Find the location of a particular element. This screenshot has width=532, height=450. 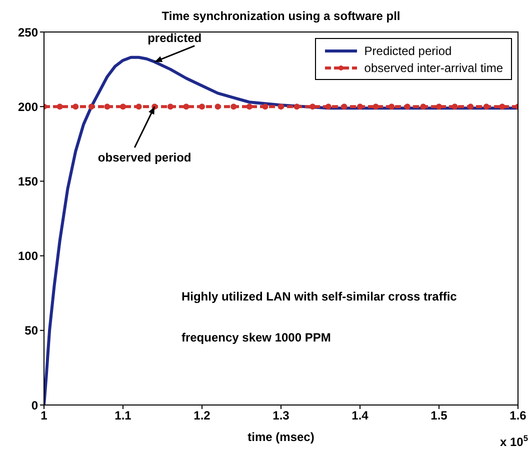

x-tick-label: 1.2 is located at coordinates (202, 415).